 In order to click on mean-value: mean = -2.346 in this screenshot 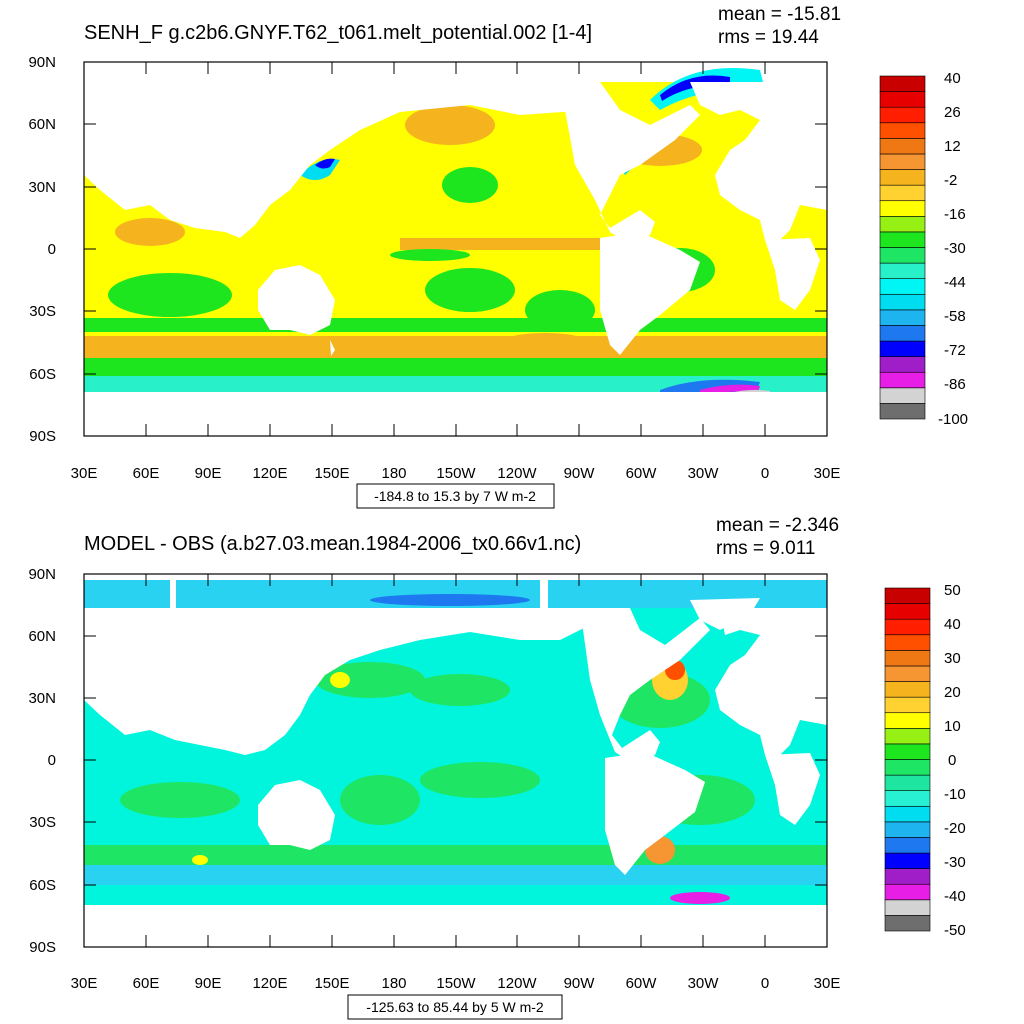, I will do `click(777, 525)`.